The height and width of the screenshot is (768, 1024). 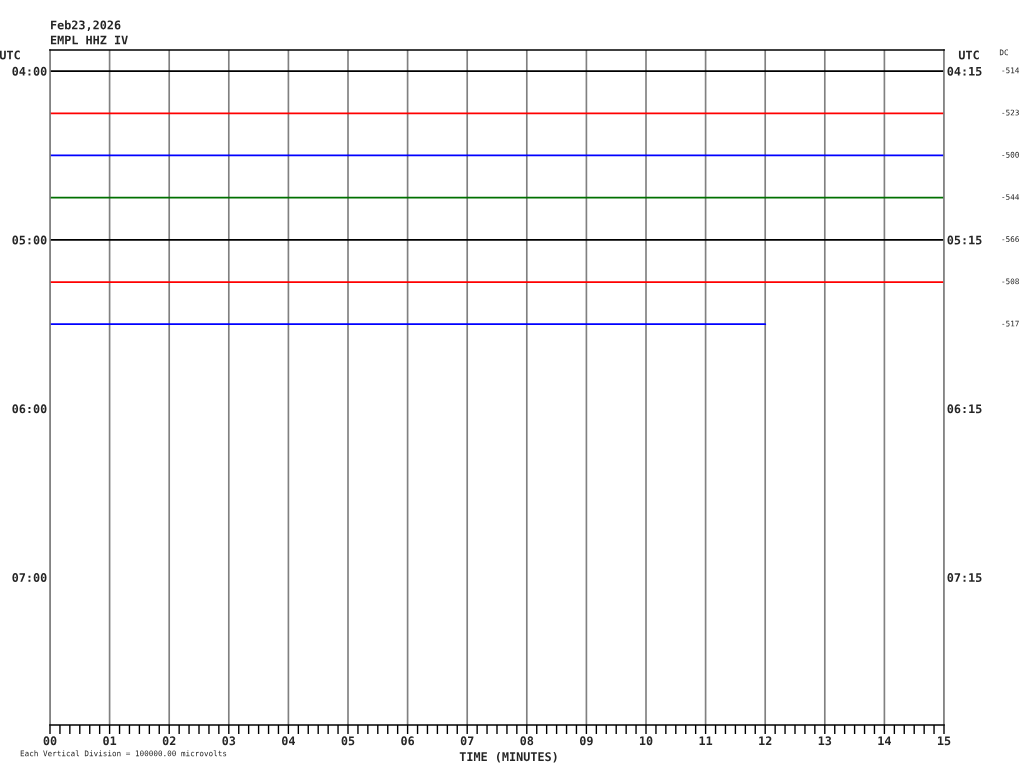 What do you see at coordinates (229, 741) in the screenshot?
I see `x-tick-label: 03` at bounding box center [229, 741].